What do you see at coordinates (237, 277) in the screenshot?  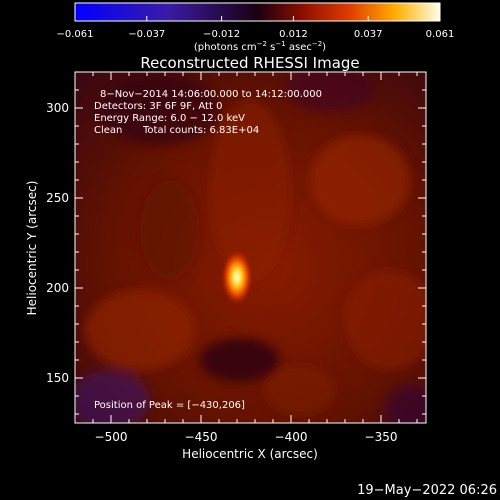 I see `flare-source` at bounding box center [237, 277].